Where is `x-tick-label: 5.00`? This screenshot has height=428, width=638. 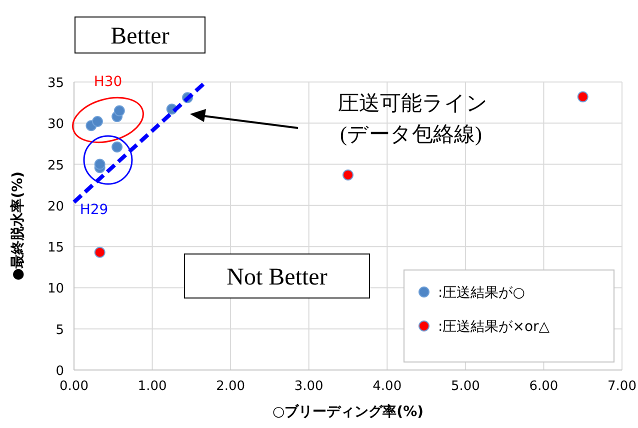 x-tick-label: 5.00 is located at coordinates (465, 386).